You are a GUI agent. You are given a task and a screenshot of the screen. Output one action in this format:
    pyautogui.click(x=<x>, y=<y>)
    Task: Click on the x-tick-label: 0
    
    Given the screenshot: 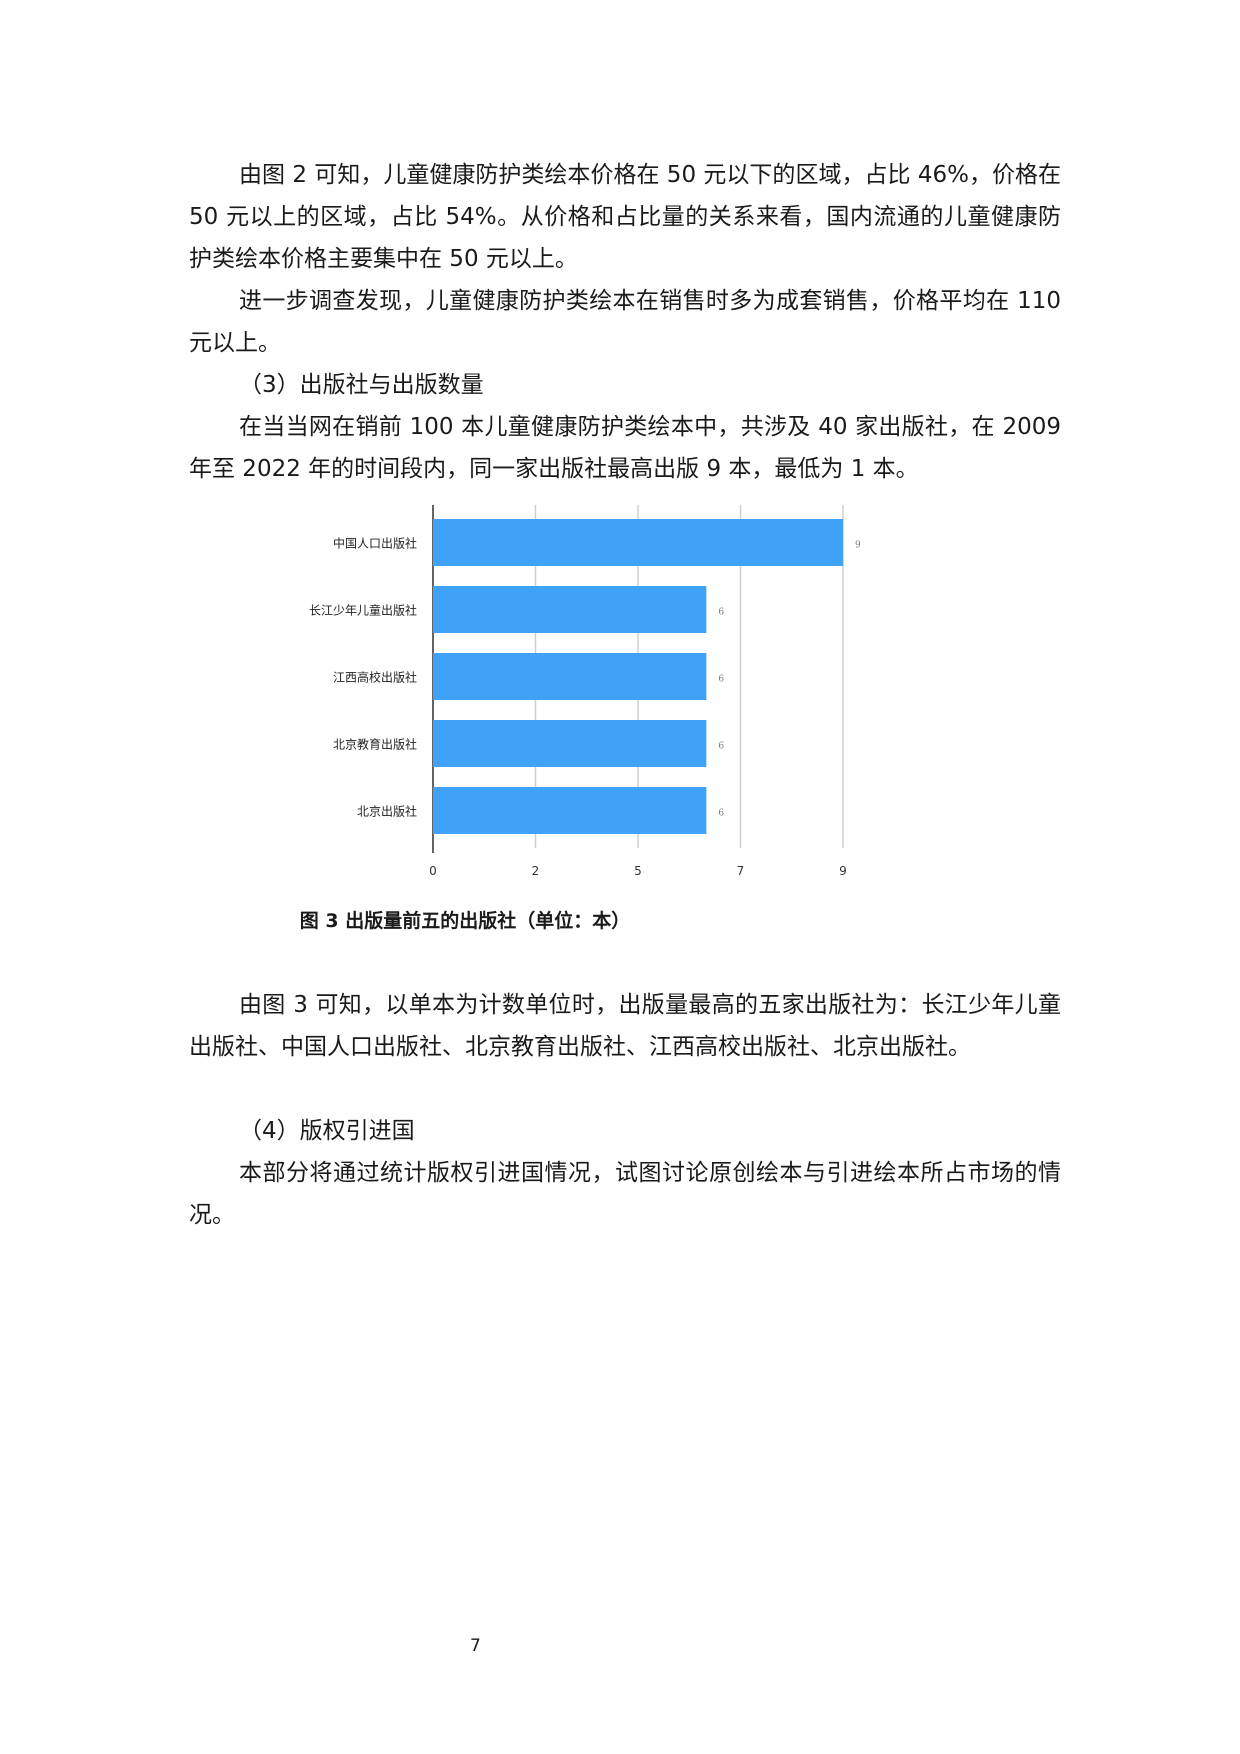 What is the action you would take?
    pyautogui.click(x=433, y=869)
    